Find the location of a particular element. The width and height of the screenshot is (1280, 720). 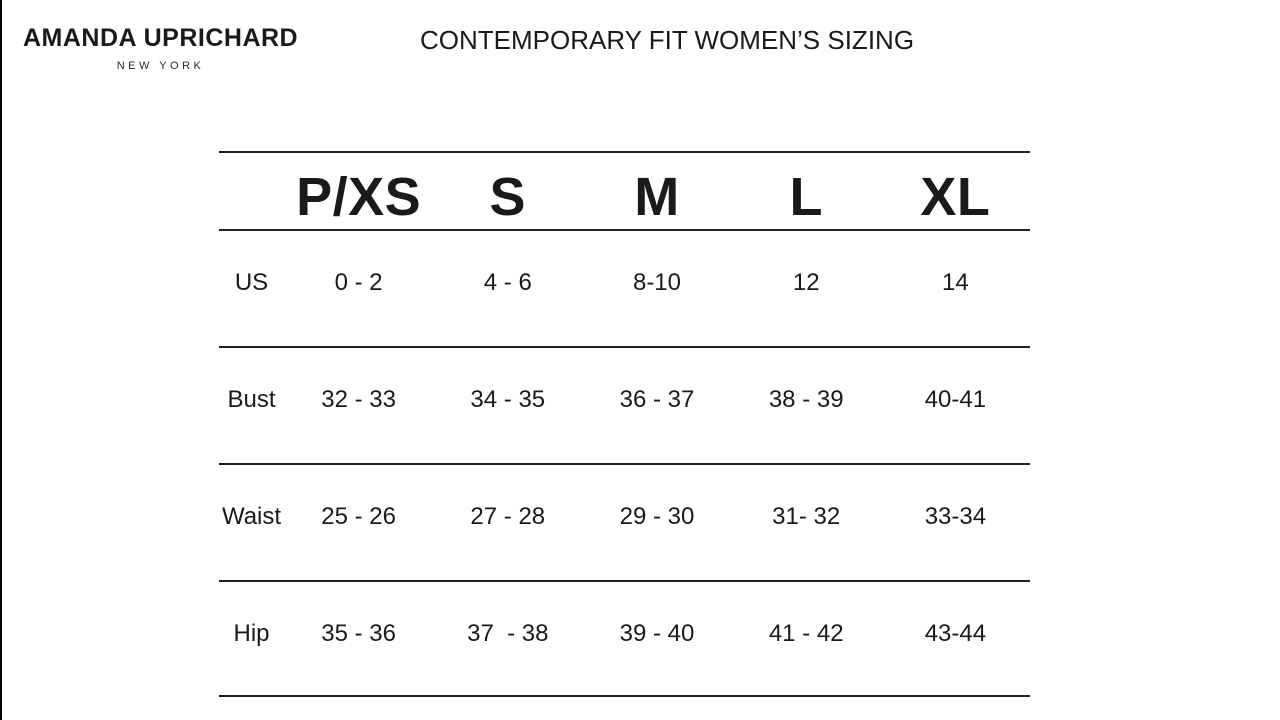

brand-logo: AMANDA UPRICHARD NEW YORK is located at coordinates (161, 48).